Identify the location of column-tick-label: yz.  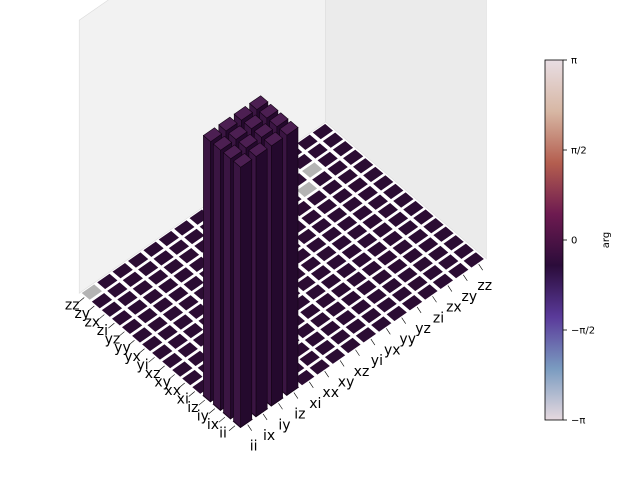
(423, 329).